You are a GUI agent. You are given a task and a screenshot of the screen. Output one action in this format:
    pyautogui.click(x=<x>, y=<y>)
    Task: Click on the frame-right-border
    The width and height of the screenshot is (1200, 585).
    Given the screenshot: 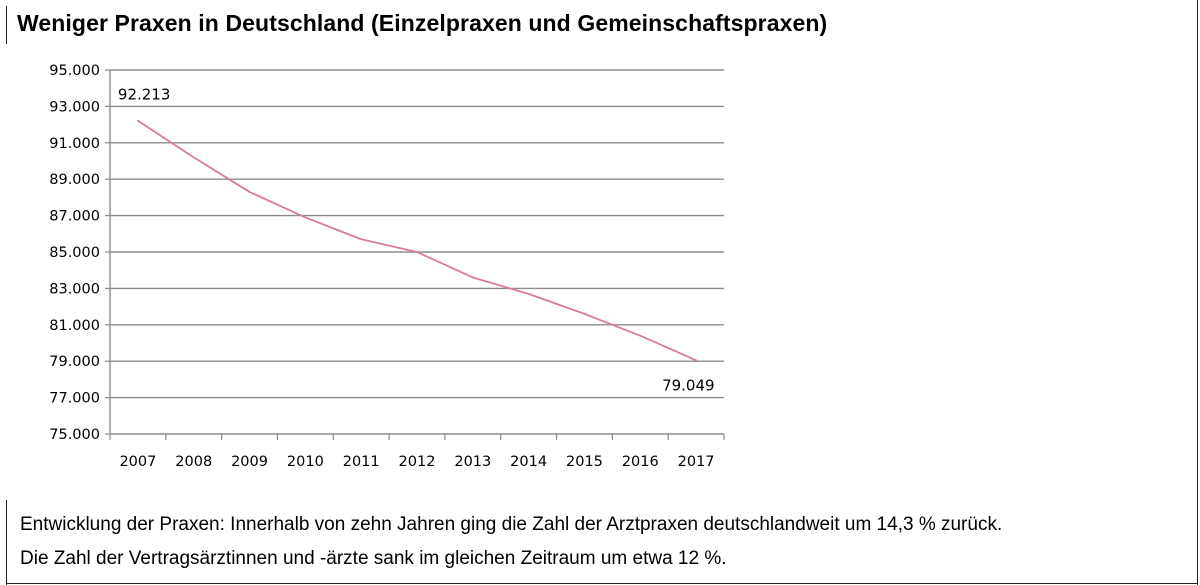 What is the action you would take?
    pyautogui.click(x=1197, y=292)
    